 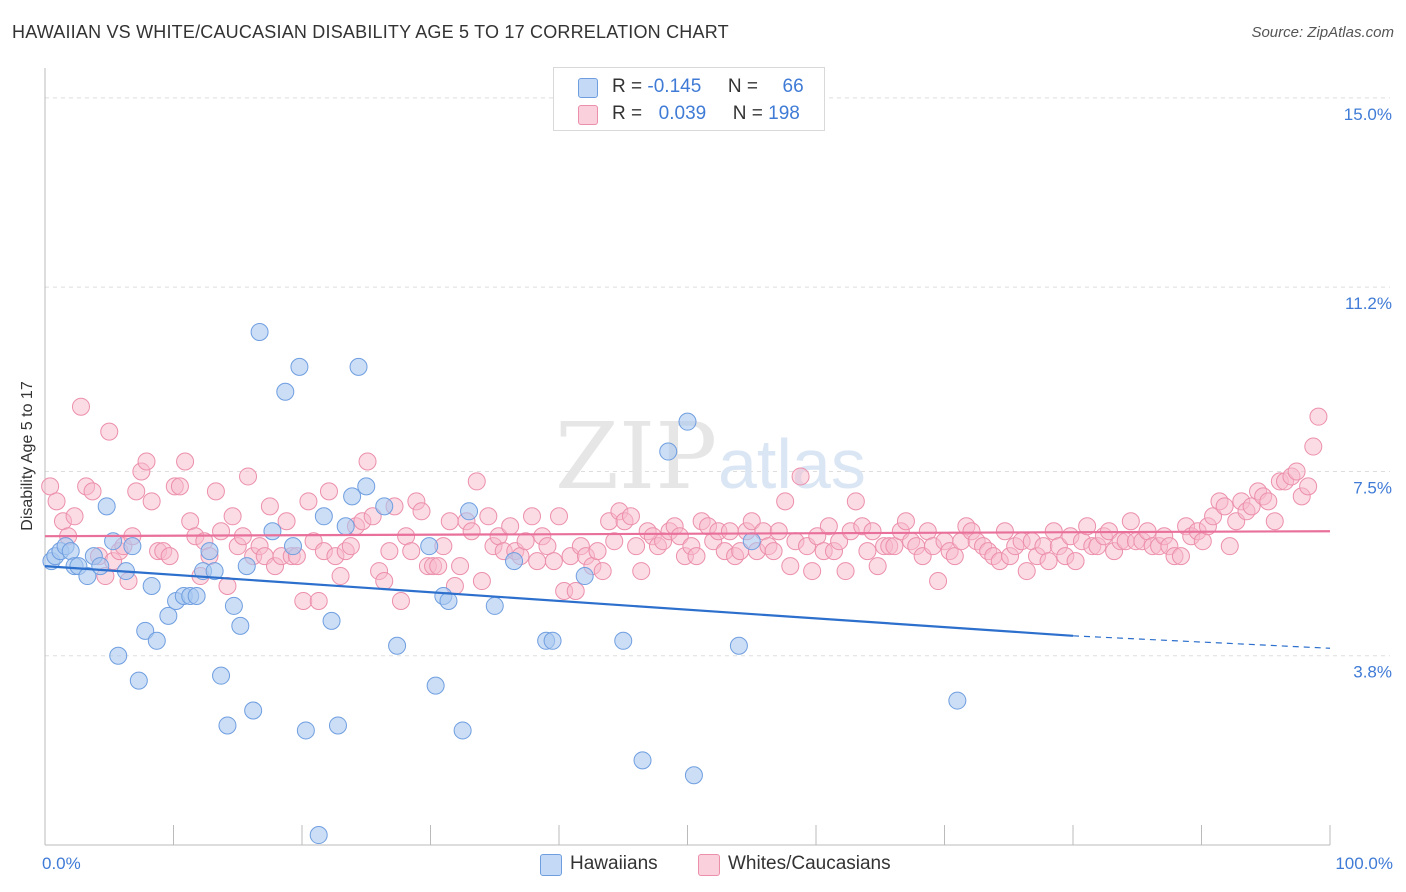 I want to click on y-tick-label: 3.8%, so click(x=1372, y=672).